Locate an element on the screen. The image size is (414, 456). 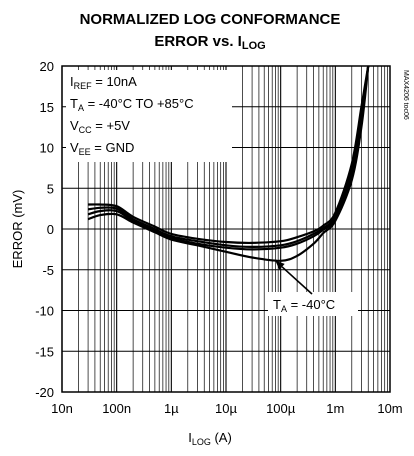
y-tick-label: -20 is located at coordinates (44, 392).